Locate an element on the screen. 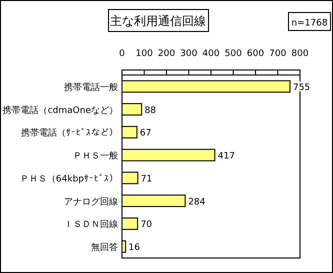  y-tick-label: 携帯電話一般 is located at coordinates (91, 87).